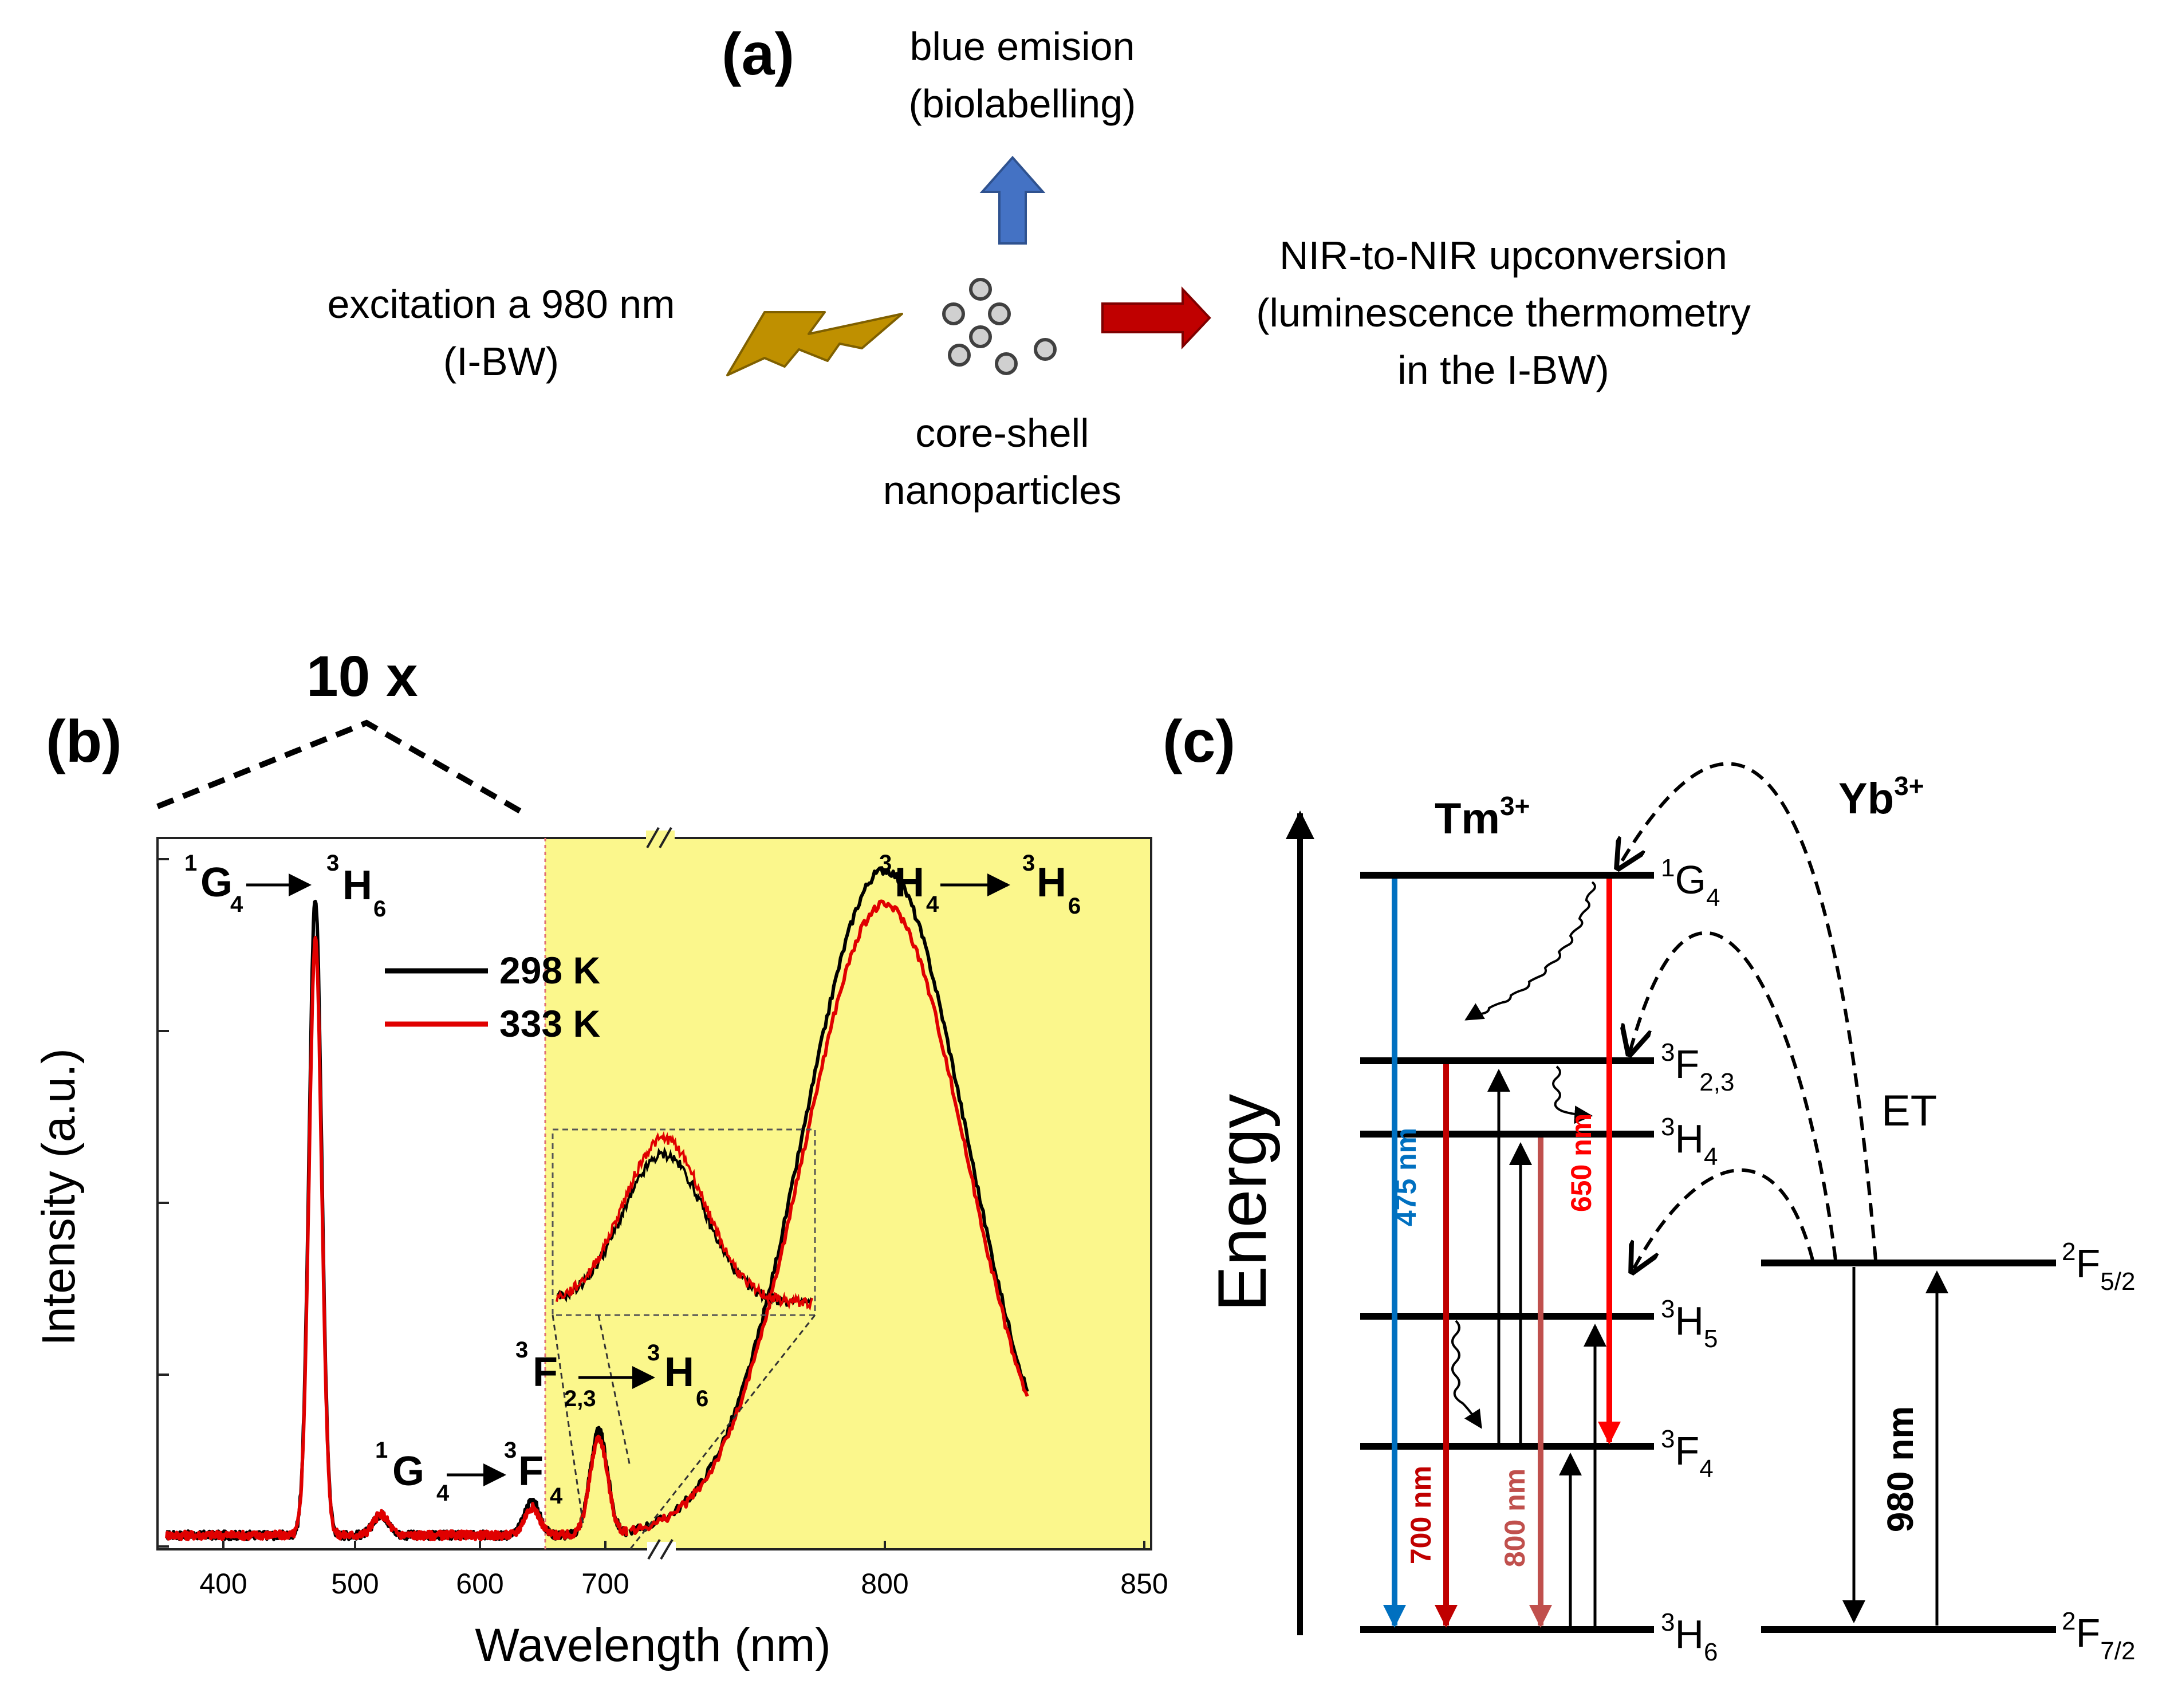 This screenshot has height=1708, width=2166. I want to click on level-label-3f23: 3F2,3, so click(1697, 1067).